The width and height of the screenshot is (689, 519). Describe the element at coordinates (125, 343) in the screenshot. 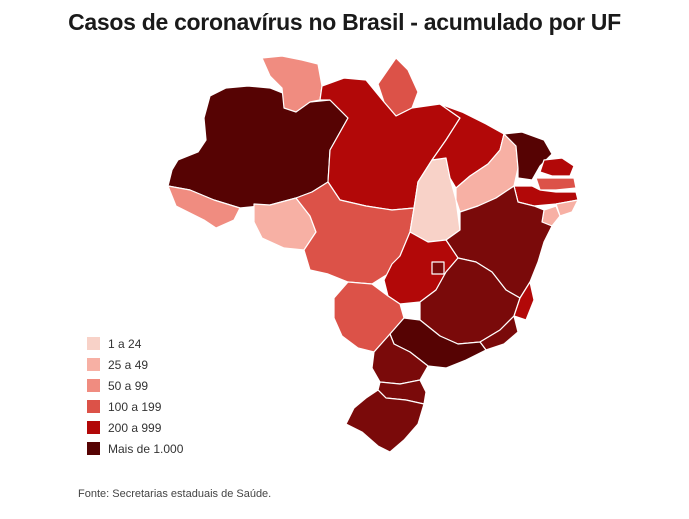

I see `legend-label: 1 a 24` at that location.